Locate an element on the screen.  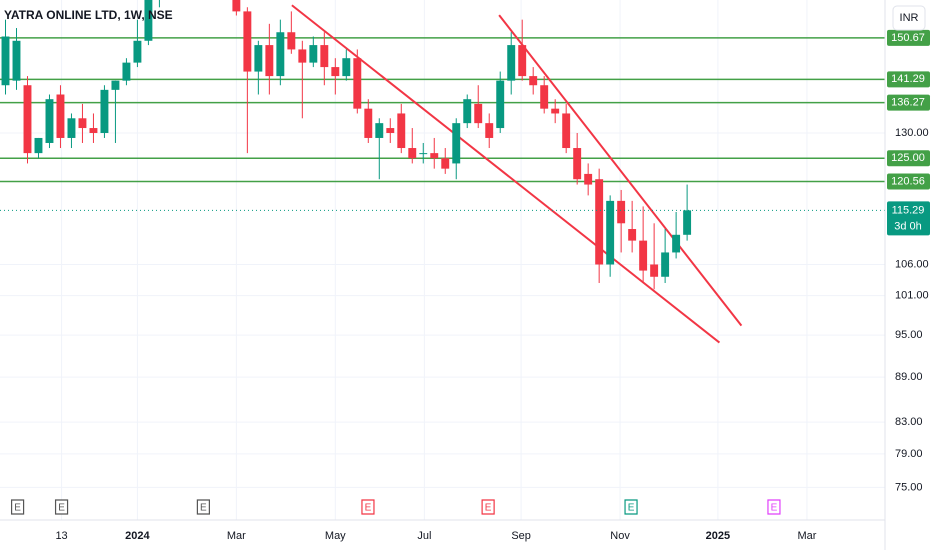
y-tick-label: 89.00 is located at coordinates (909, 377).